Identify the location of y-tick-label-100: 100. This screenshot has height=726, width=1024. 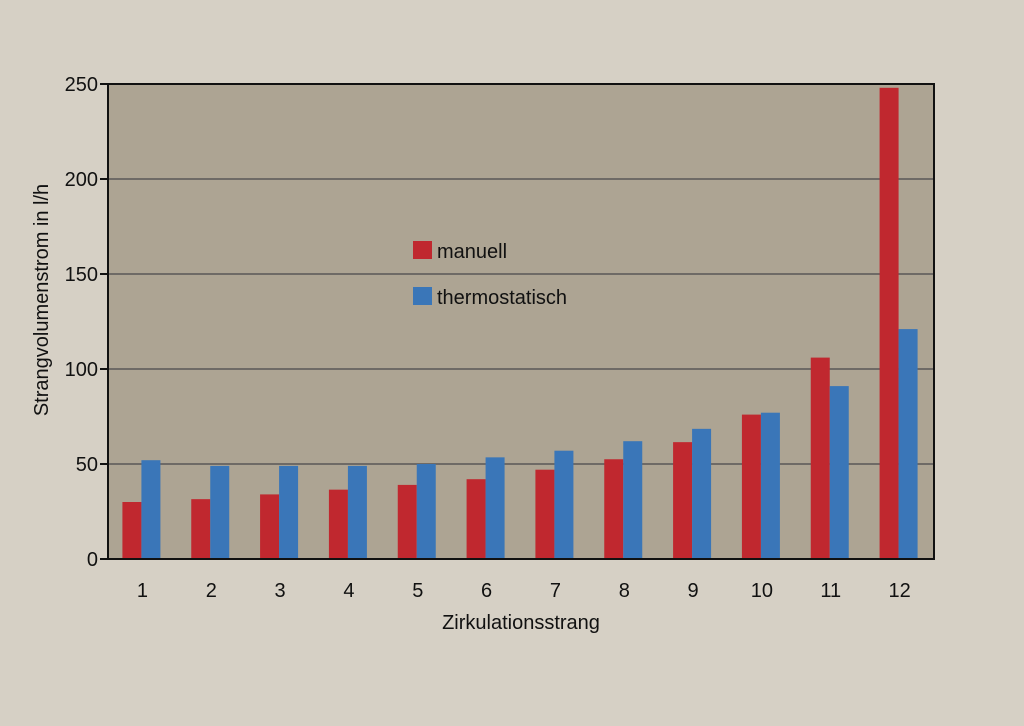
(81, 370).